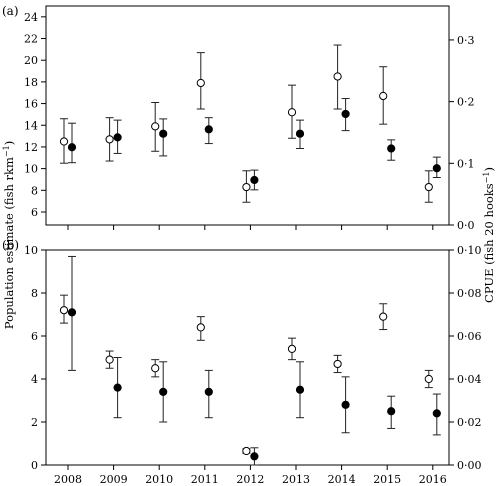 The height and width of the screenshot is (486, 500). Describe the element at coordinates (10, 11) in the screenshot. I see `panel-a-label: (a)` at that location.